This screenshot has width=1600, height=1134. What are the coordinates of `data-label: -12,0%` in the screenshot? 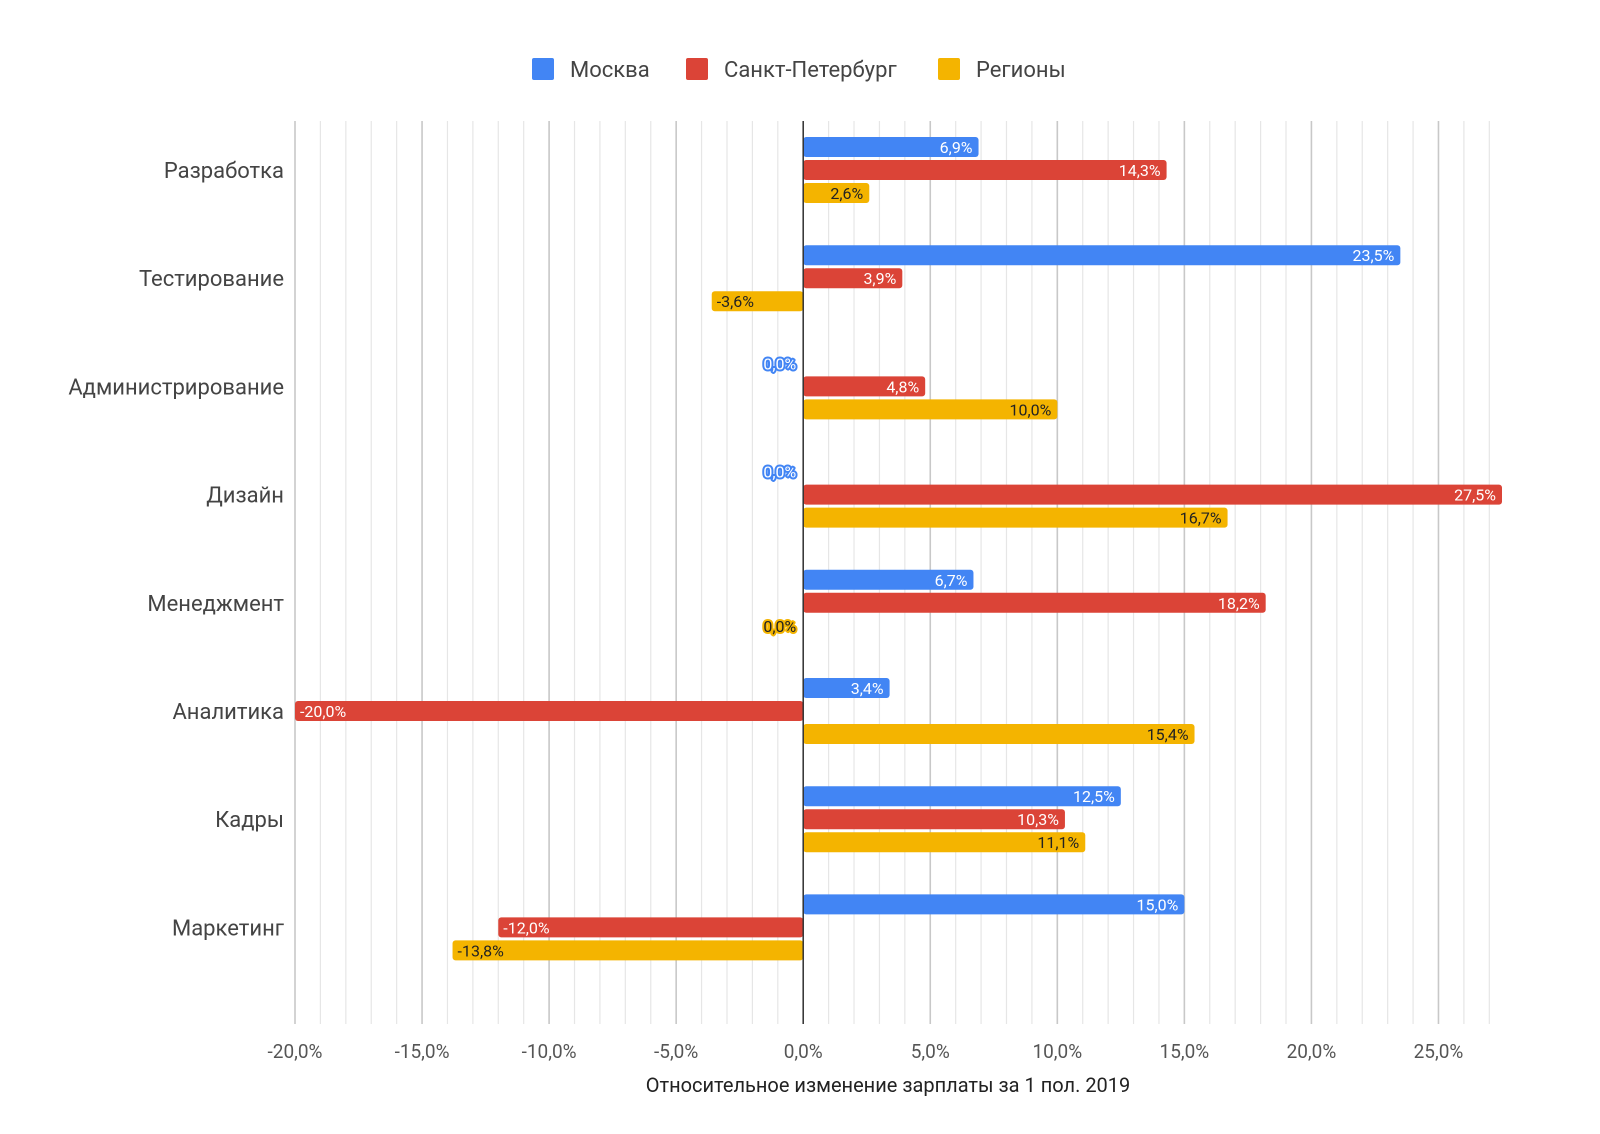 It's located at (526, 927).